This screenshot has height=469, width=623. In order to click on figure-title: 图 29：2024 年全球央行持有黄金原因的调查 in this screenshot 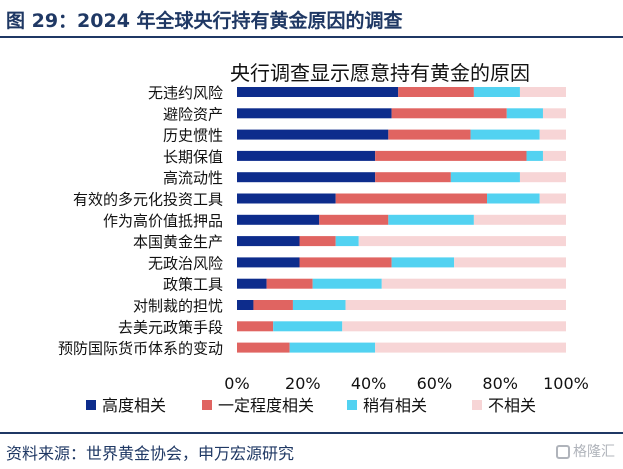, I will do `click(204, 21)`.